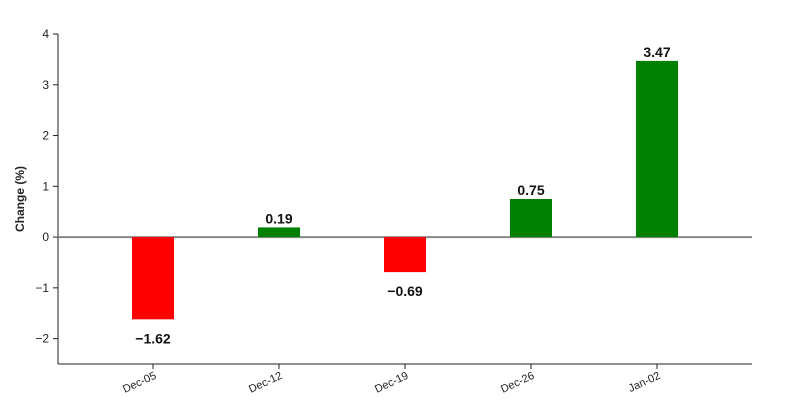 The height and width of the screenshot is (410, 792). Describe the element at coordinates (405, 291) in the screenshot. I see `value-label: −0.69` at that location.